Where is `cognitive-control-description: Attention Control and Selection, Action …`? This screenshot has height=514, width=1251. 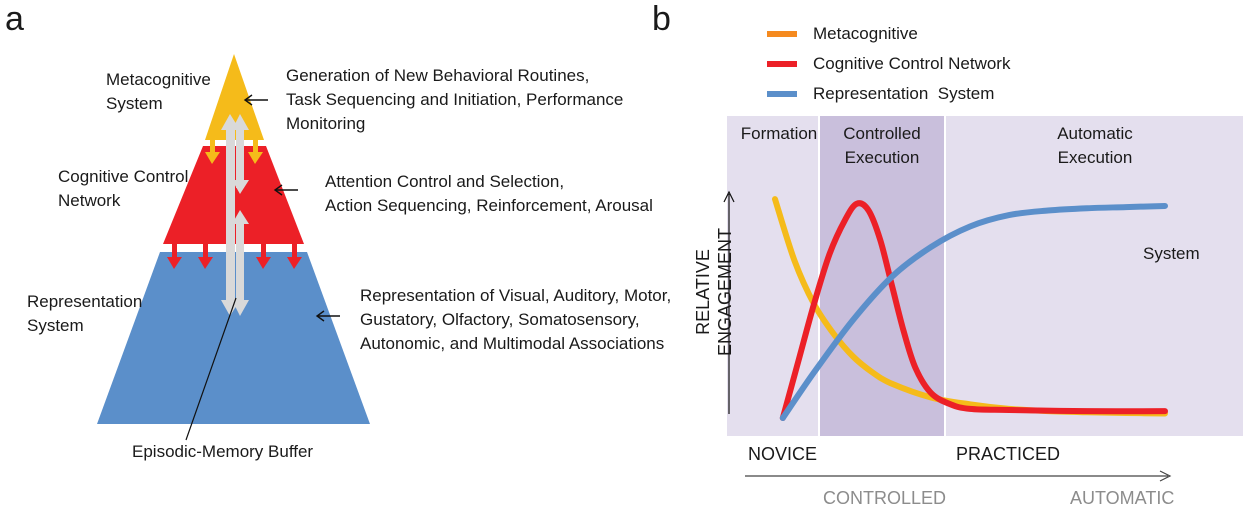 cognitive-control-description: Attention Control and Selection, Action … is located at coordinates (489, 193).